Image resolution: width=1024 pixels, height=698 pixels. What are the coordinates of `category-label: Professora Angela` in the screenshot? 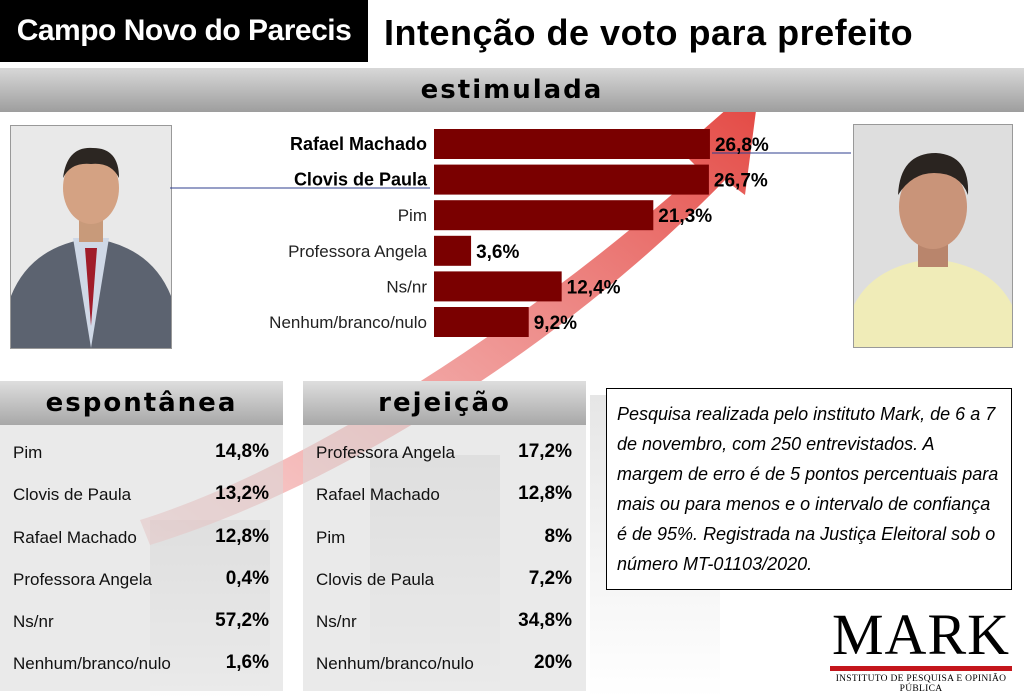 It's located at (357, 251).